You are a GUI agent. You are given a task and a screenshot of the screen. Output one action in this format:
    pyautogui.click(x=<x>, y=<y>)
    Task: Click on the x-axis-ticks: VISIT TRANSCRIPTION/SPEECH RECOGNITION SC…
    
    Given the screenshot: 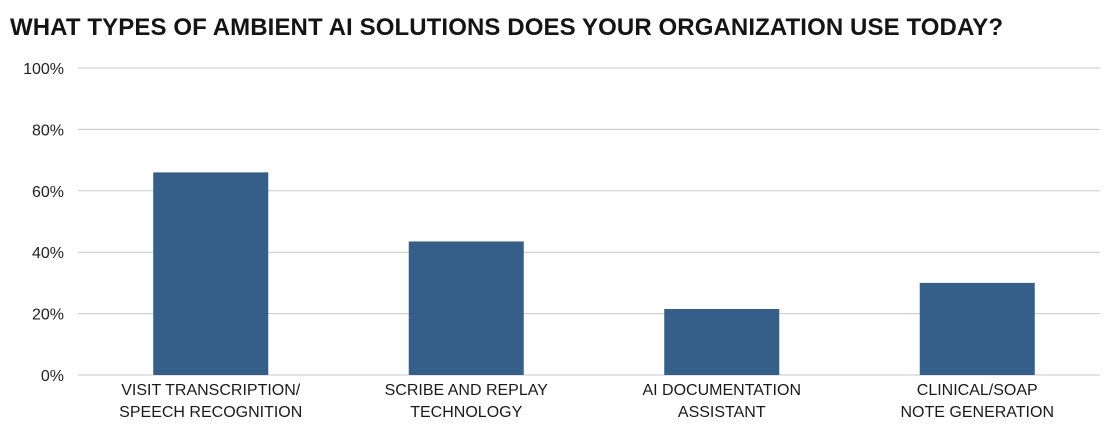 What is the action you would take?
    pyautogui.click(x=586, y=401)
    